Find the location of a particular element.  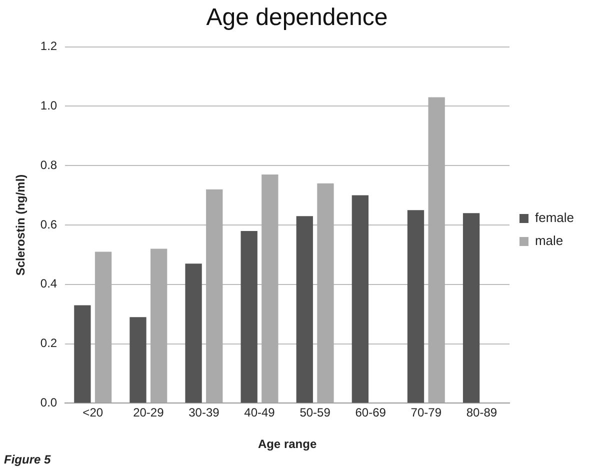

x-tick-label: 50-59 is located at coordinates (315, 413).